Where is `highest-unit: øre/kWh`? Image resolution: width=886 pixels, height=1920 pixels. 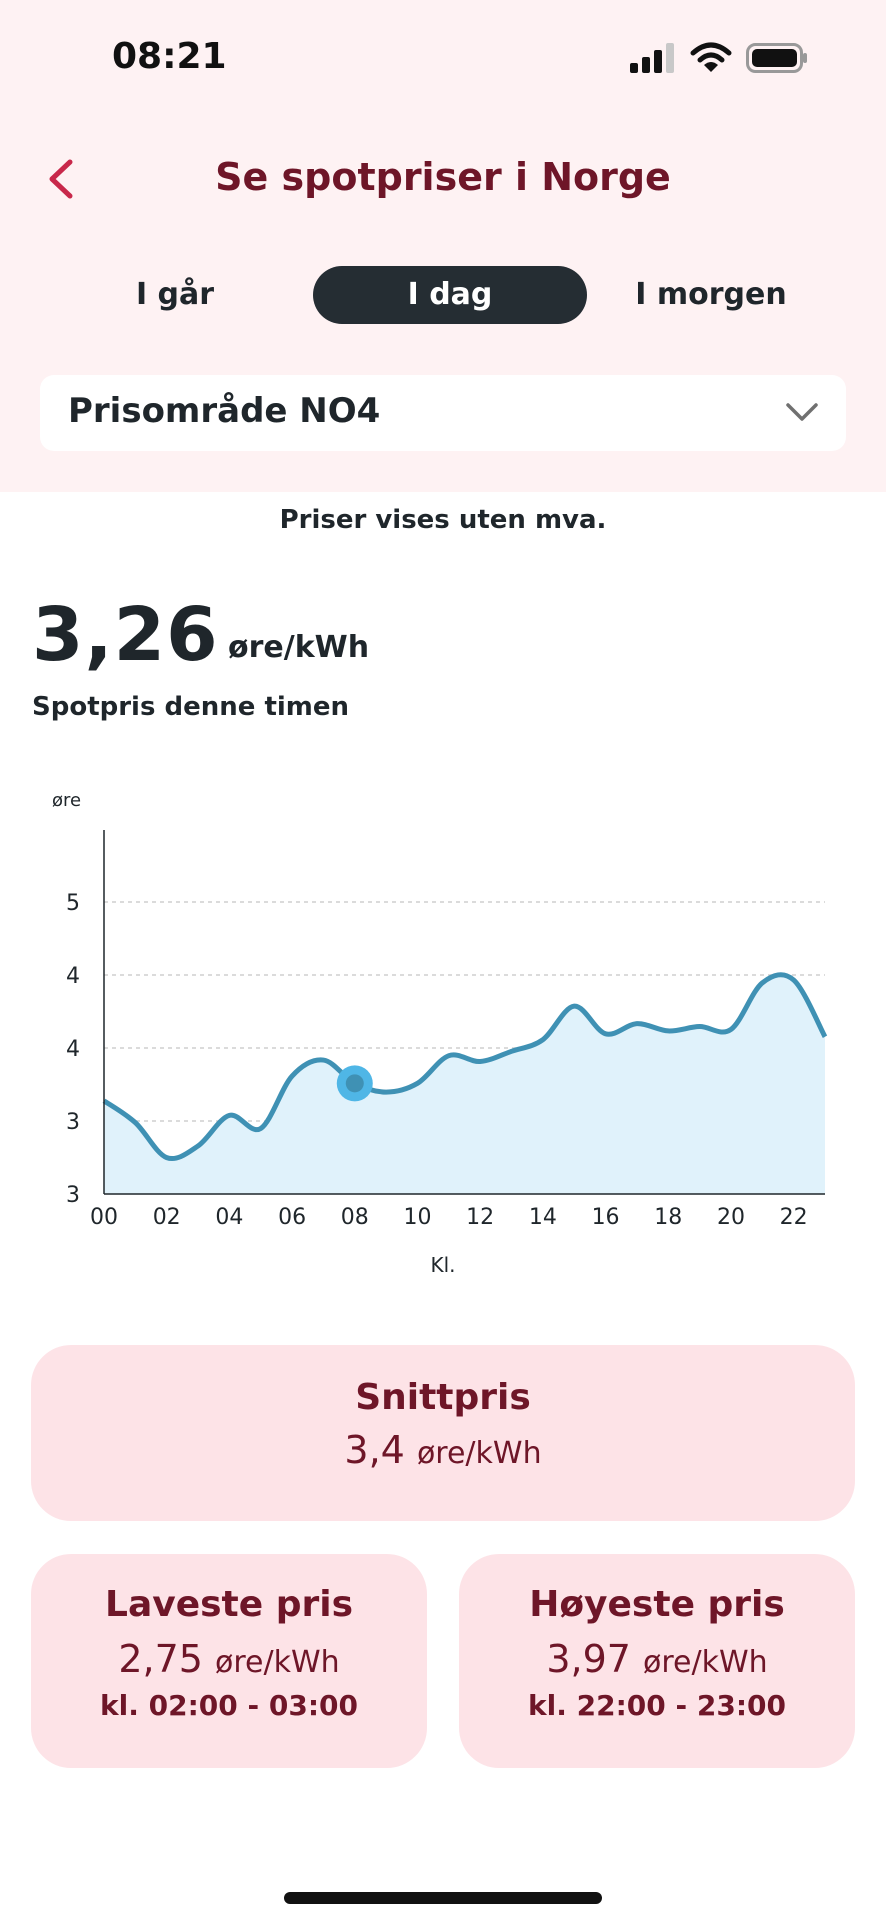 highest-unit: øre/kWh is located at coordinates (705, 1662).